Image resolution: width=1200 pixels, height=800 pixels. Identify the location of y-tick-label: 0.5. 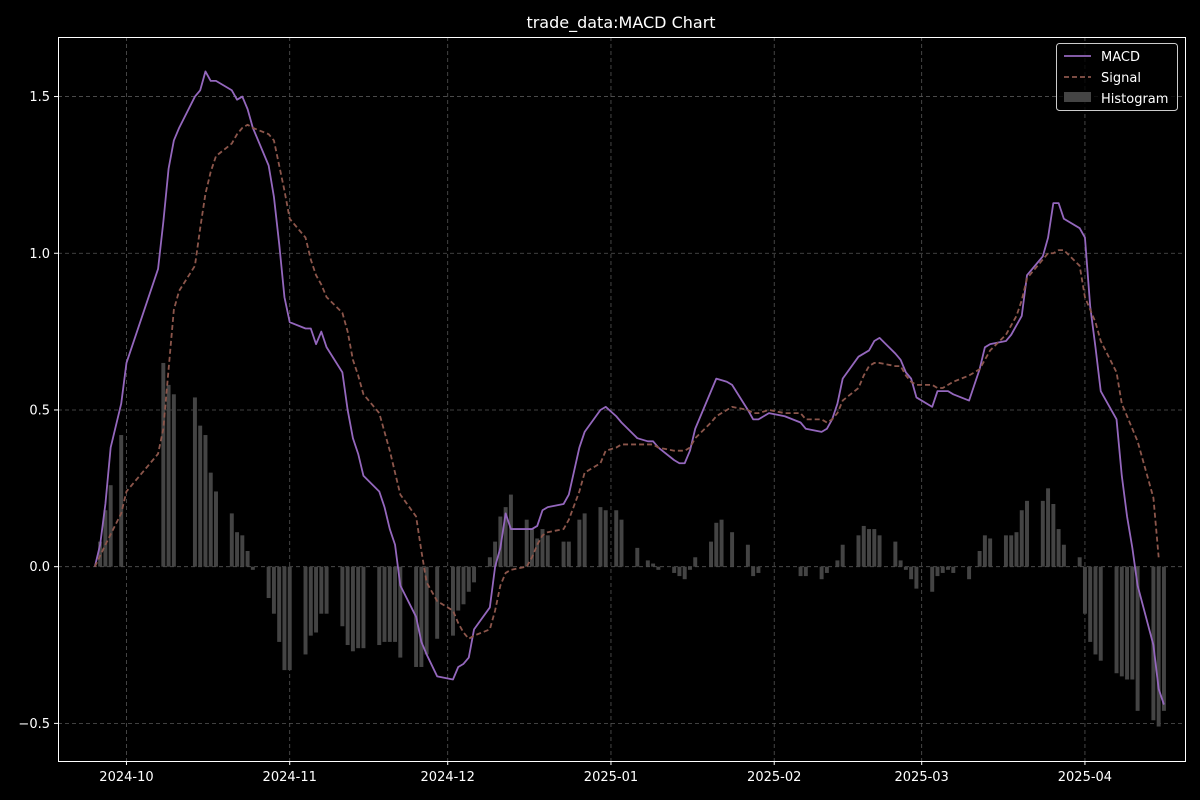
(39, 410).